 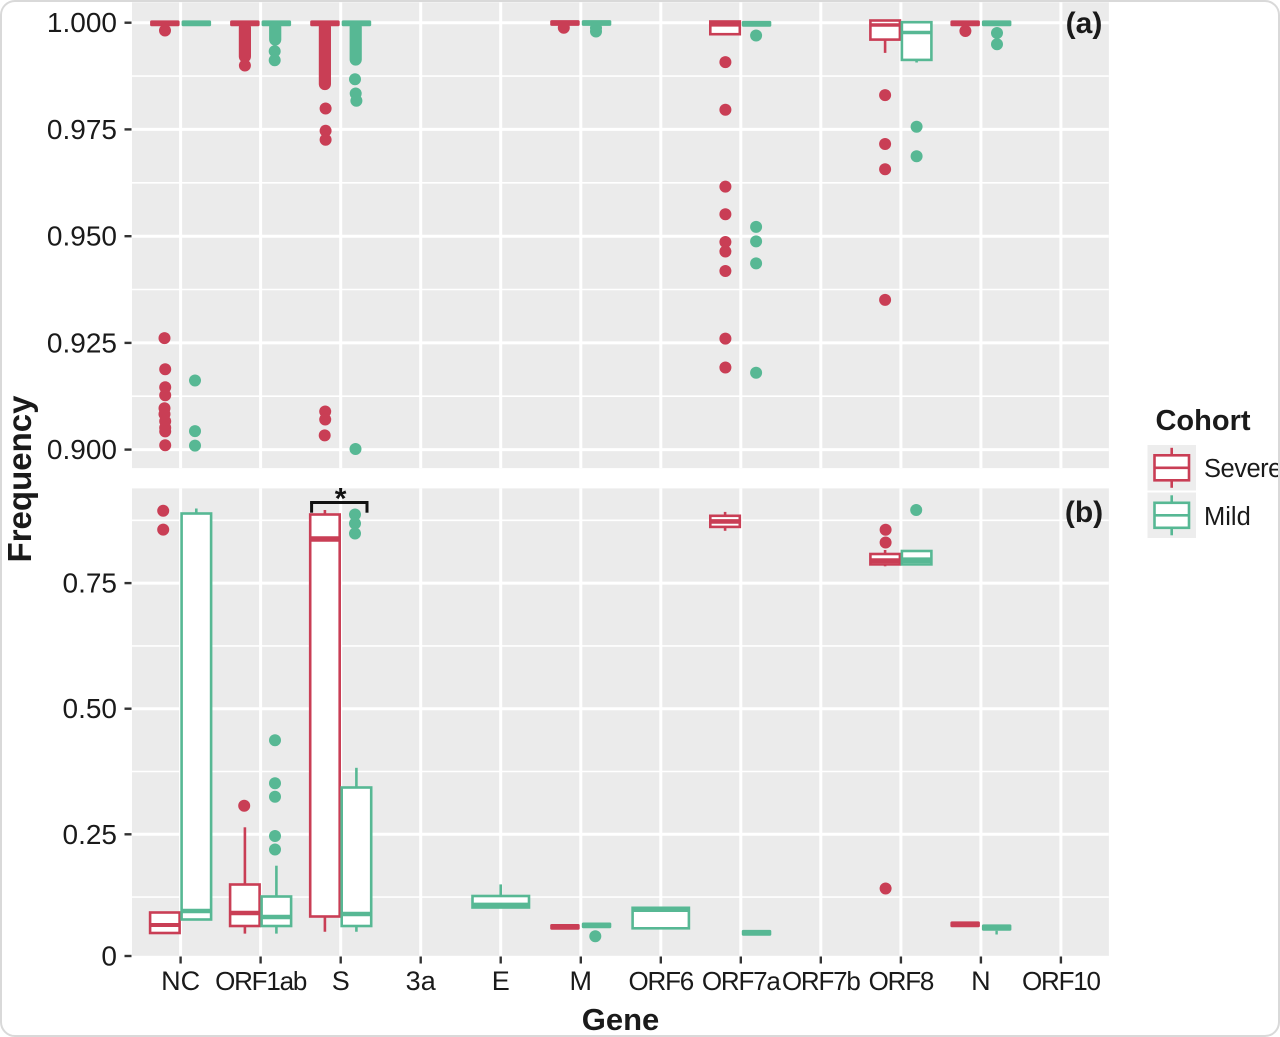 I want to click on svg-text: 0.25, so click(x=90, y=834).